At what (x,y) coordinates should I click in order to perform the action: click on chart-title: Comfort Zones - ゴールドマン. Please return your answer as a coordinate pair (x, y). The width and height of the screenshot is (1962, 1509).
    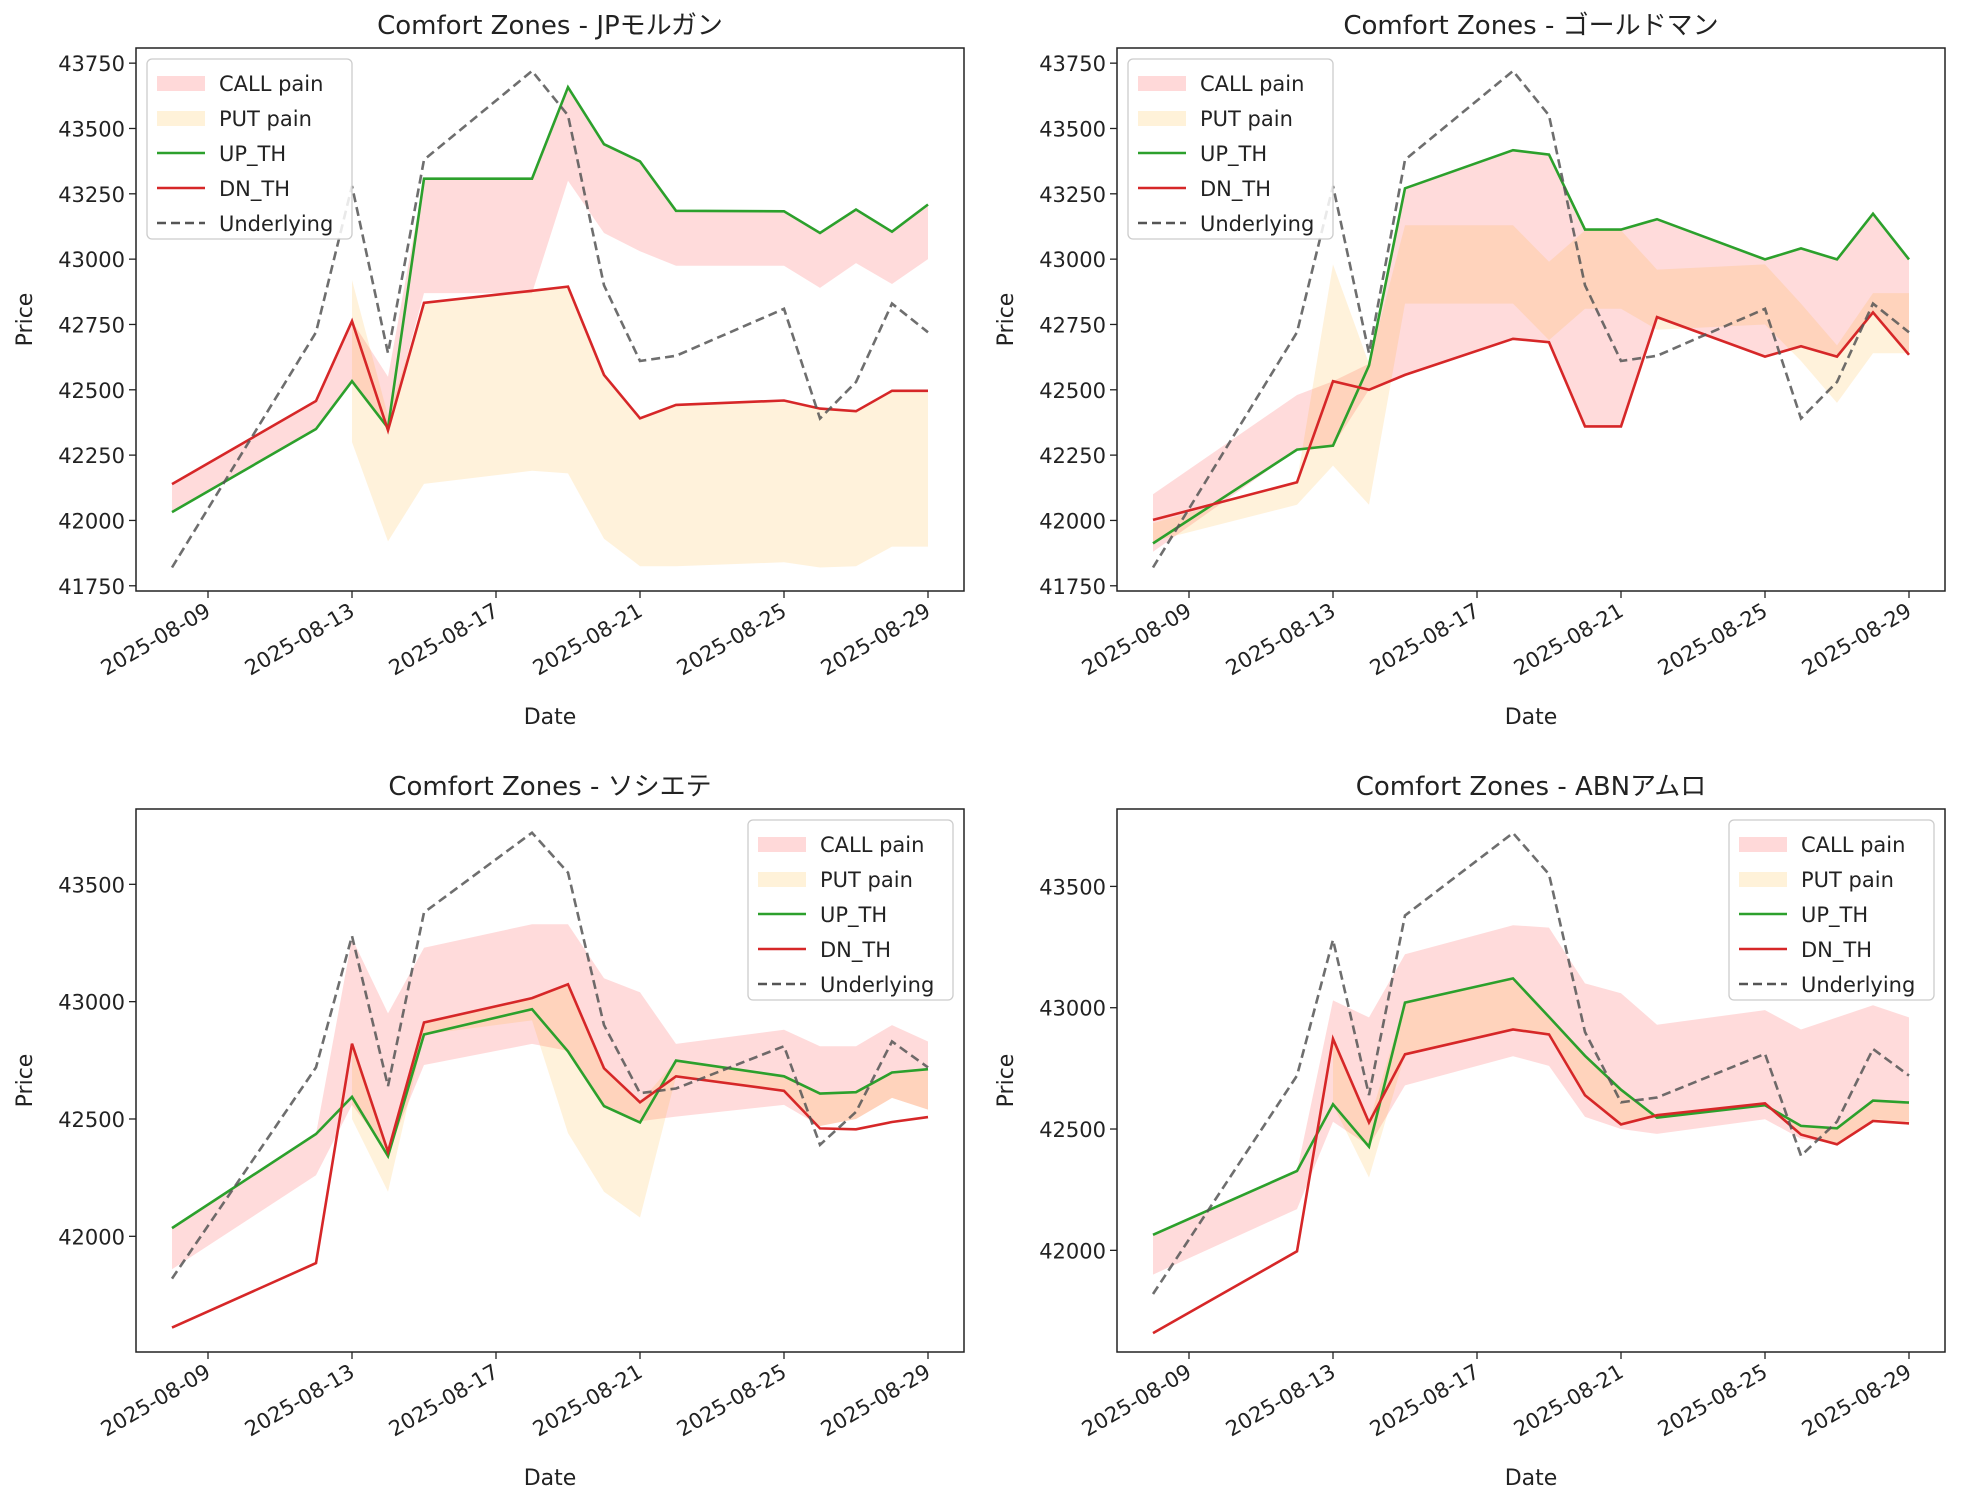
    Looking at the image, I should click on (1530, 26).